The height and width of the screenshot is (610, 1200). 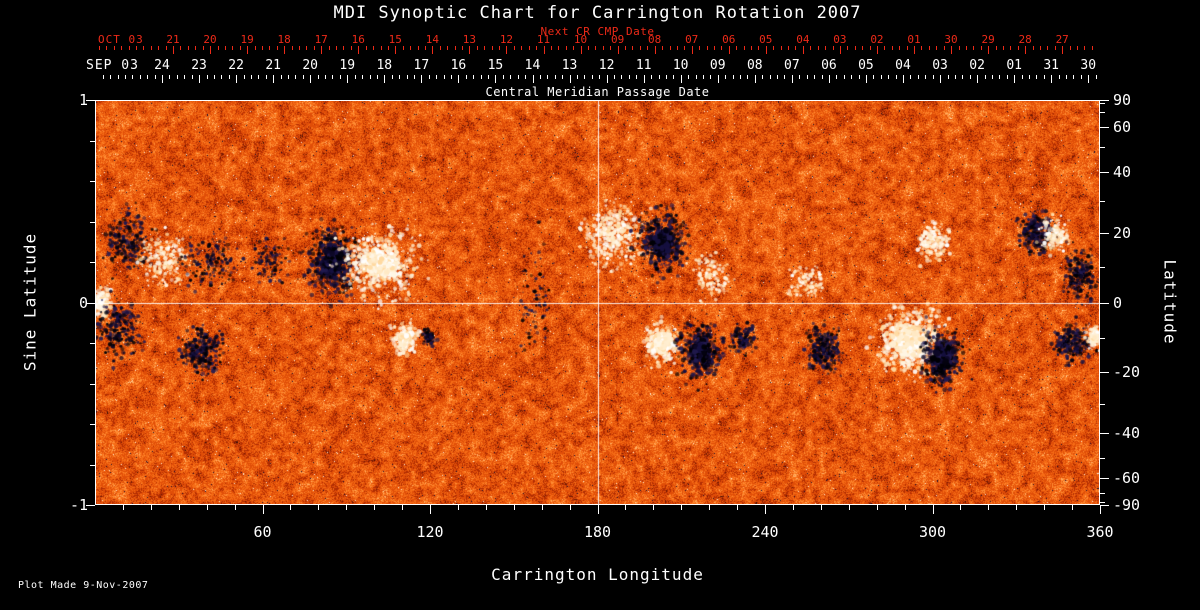 I want to click on next-cr-day-label: 13, so click(x=469, y=39).